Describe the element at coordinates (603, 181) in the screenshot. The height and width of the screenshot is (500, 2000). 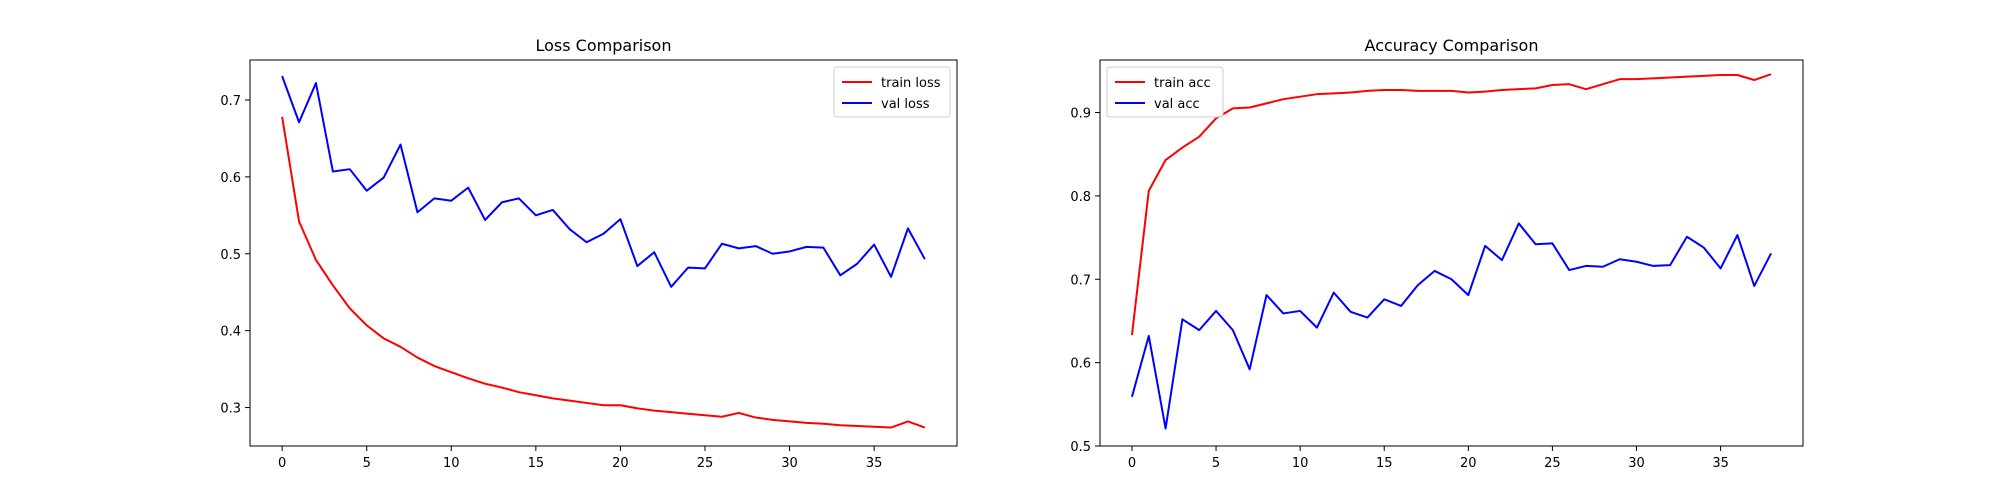
I see `val-loss-line` at that location.